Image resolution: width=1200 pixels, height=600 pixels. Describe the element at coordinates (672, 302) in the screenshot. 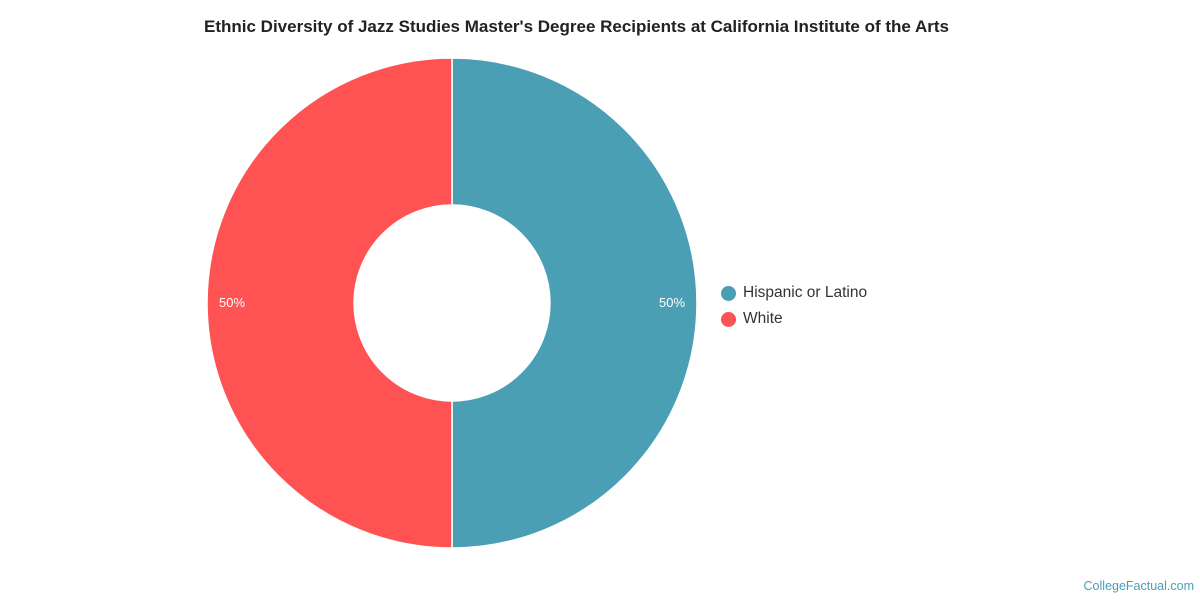

I see `slice-label-hispanic-or-latino: 50%` at that location.